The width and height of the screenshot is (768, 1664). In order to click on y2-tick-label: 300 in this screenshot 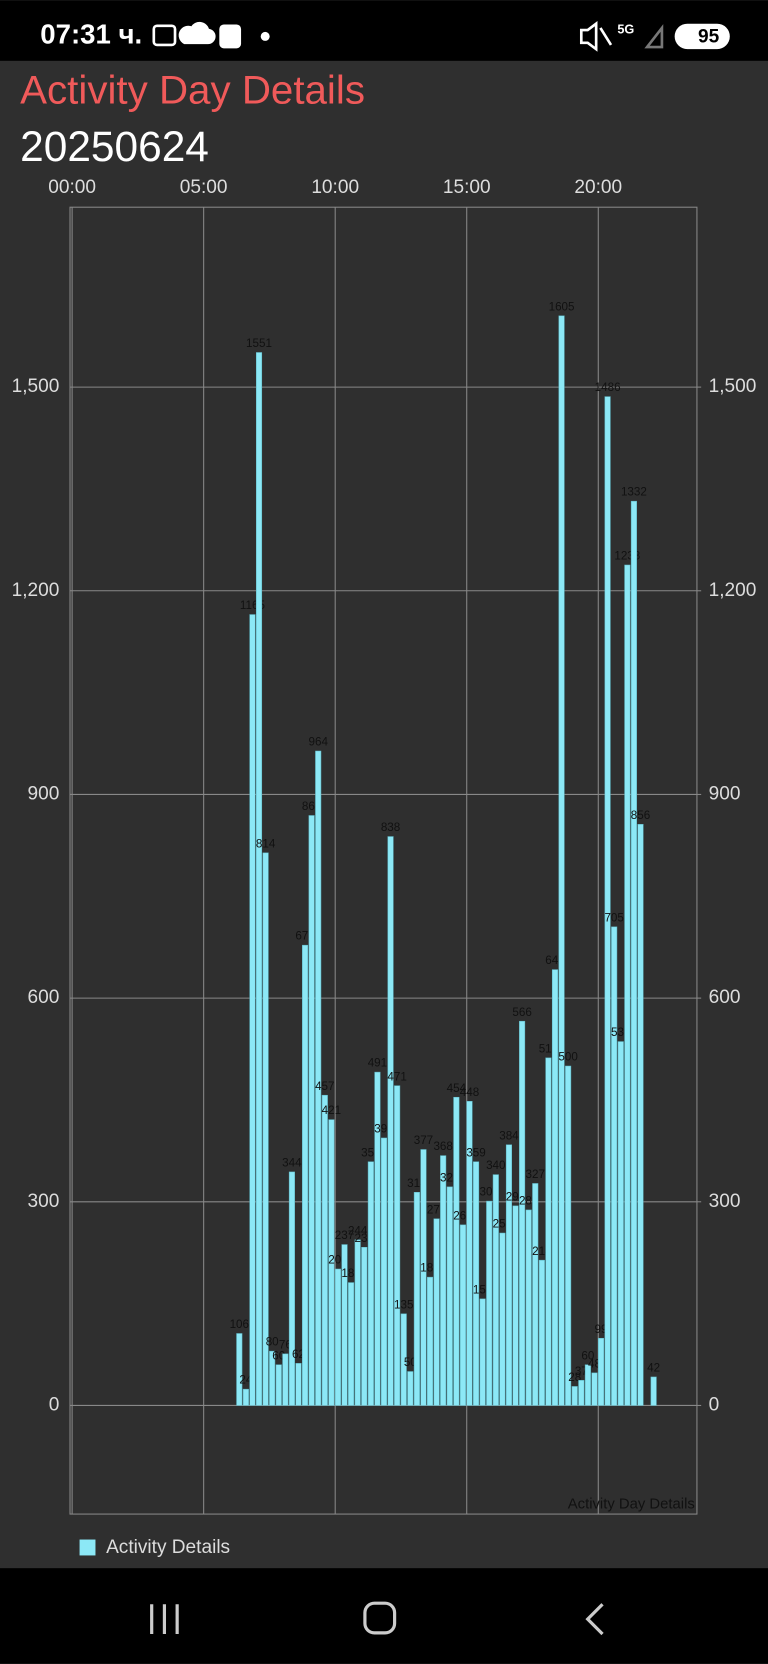, I will do `click(725, 1201)`.